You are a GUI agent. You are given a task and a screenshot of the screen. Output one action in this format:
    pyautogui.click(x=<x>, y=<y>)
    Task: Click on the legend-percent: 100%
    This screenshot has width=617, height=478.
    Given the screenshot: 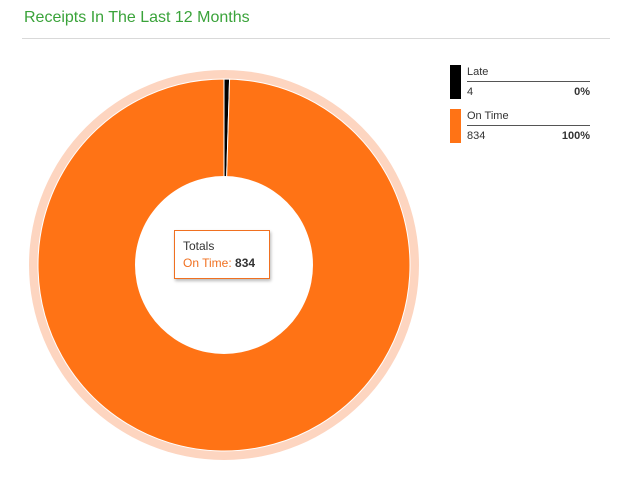 What is the action you would take?
    pyautogui.click(x=575, y=136)
    